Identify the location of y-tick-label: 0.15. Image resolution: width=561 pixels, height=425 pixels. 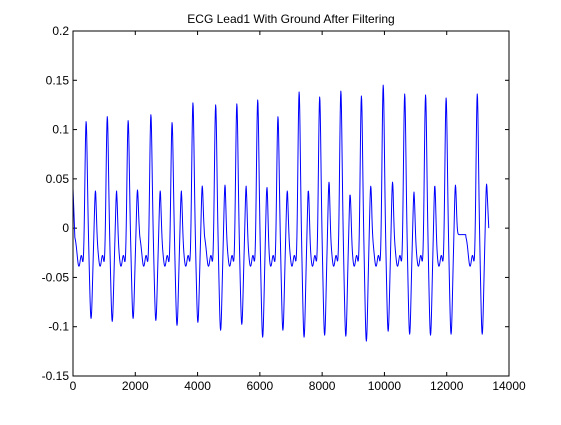
(58, 80).